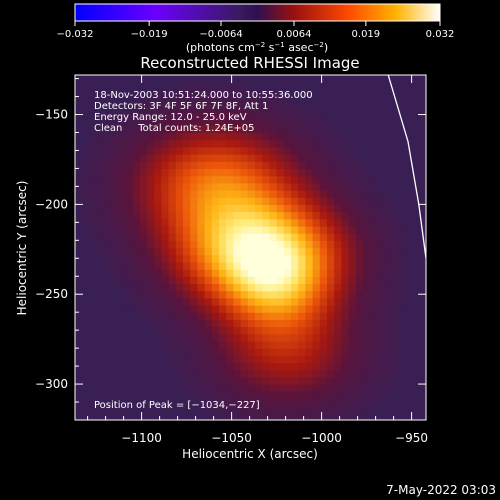 Image resolution: width=500 pixels, height=500 pixels. Describe the element at coordinates (249, 63) in the screenshot. I see `chart-title: Reconstructed RHESSI Image` at that location.